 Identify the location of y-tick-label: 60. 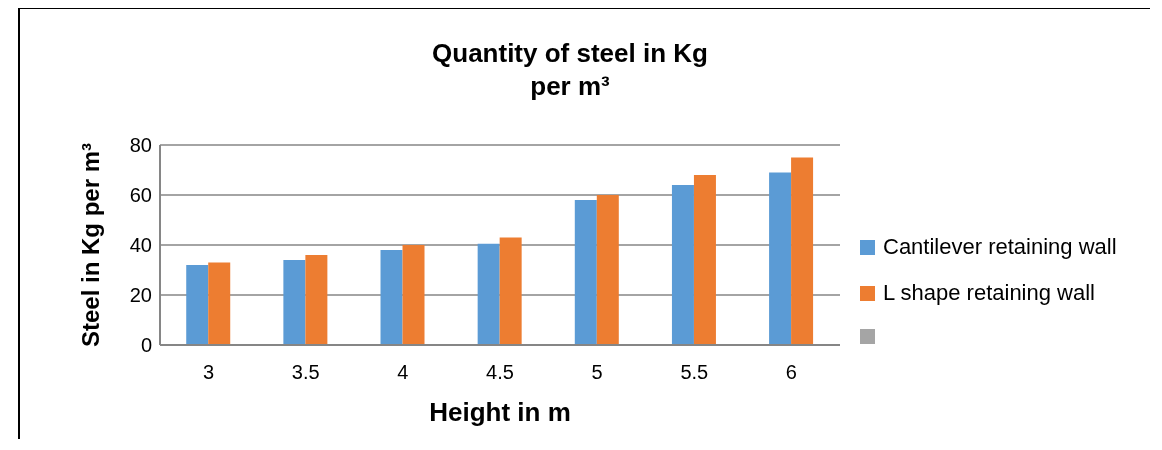
(140, 195).